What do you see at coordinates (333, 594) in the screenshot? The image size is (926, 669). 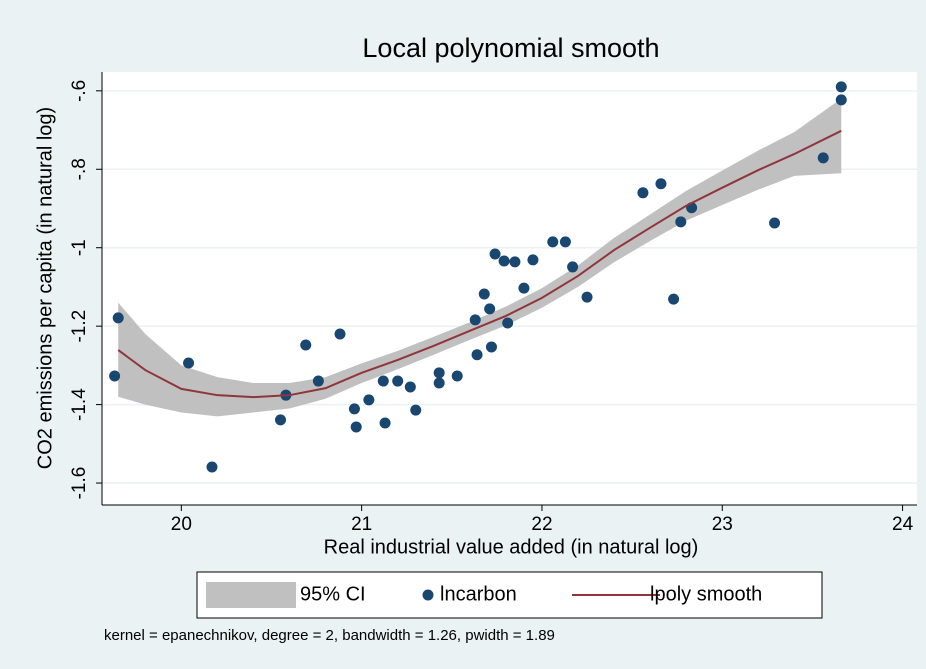 I see `legend-label: 95% CI` at bounding box center [333, 594].